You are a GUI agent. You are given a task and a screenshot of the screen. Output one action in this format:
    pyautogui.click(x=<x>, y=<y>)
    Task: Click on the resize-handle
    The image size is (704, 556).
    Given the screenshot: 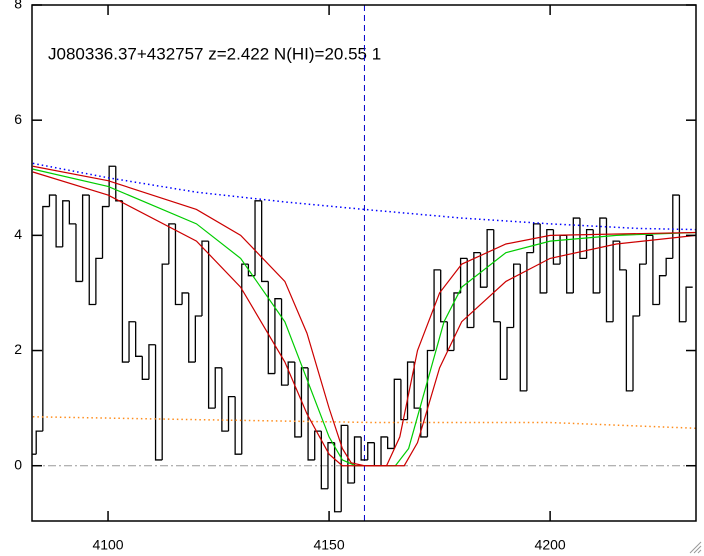 What is the action you would take?
    pyautogui.click(x=695, y=547)
    